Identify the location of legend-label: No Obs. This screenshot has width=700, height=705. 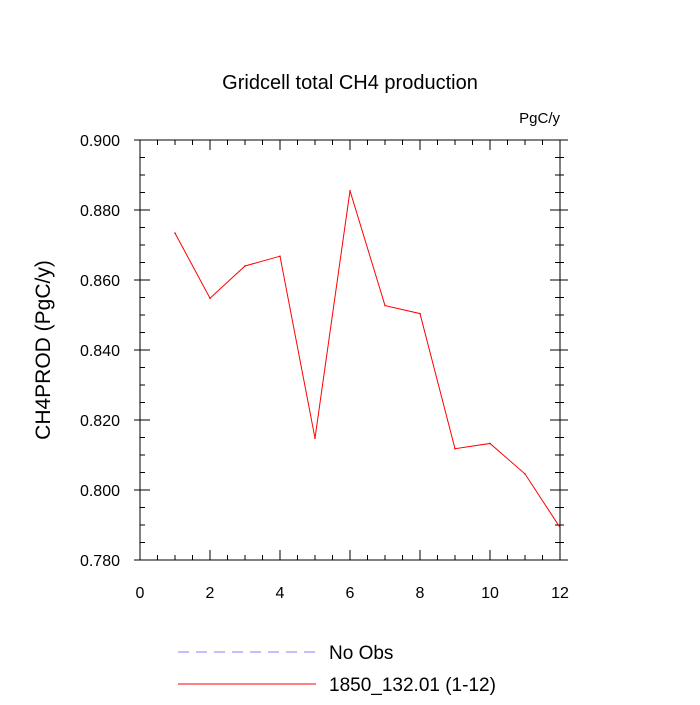
(361, 653).